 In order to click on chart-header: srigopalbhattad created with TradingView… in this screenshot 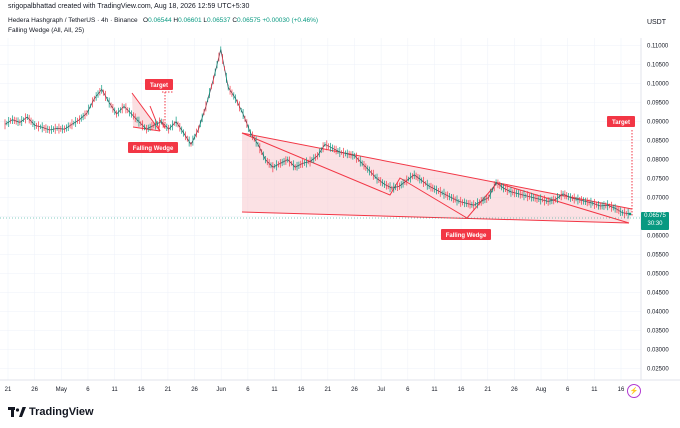, I will do `click(340, 6)`.